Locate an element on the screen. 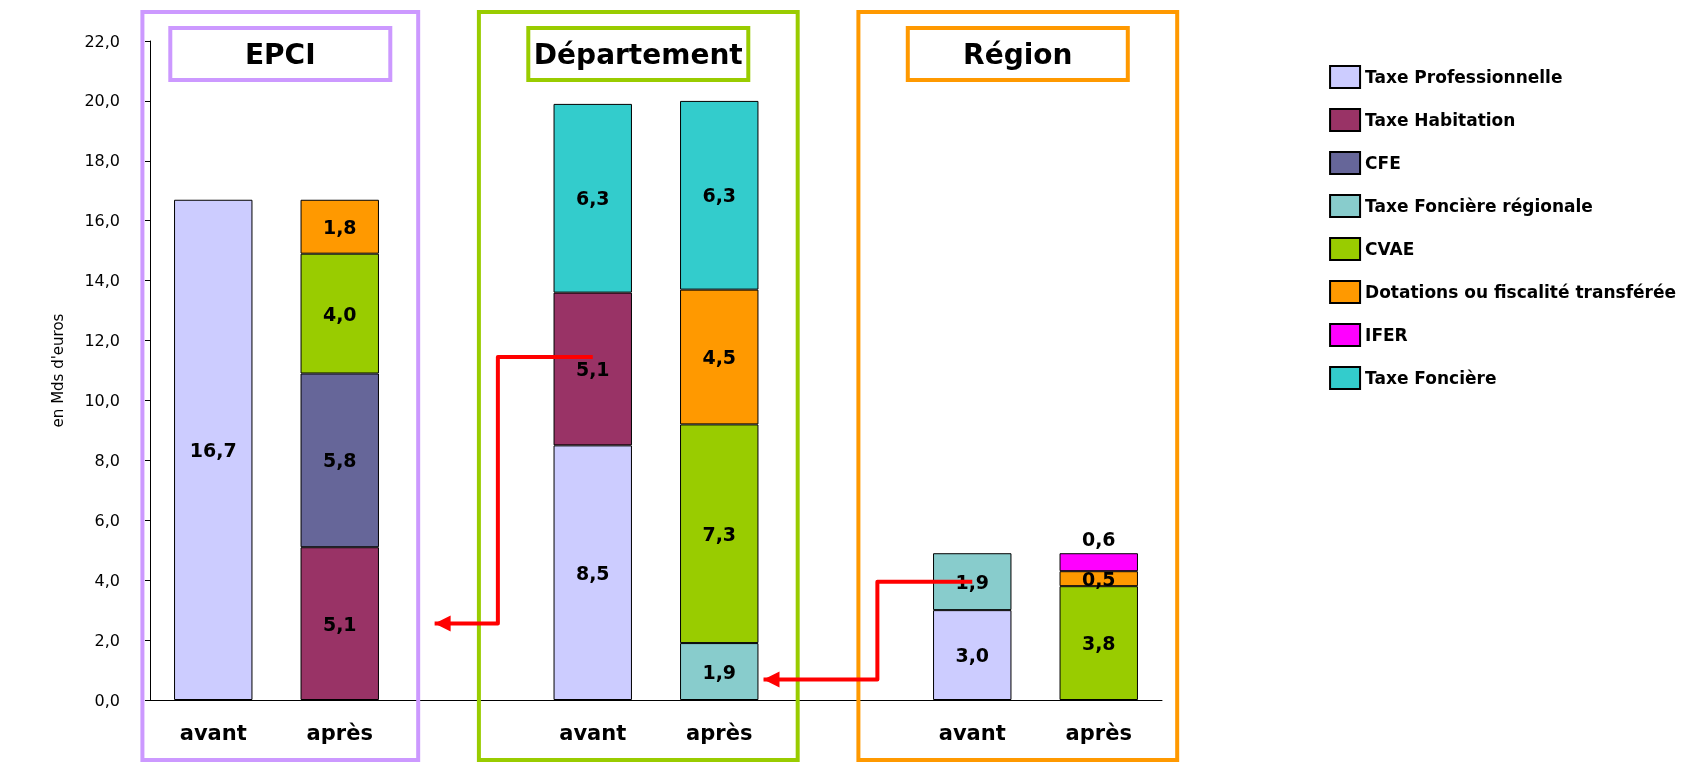 This screenshot has width=1691, height=763. data-label: 0,6 is located at coordinates (1098, 538).